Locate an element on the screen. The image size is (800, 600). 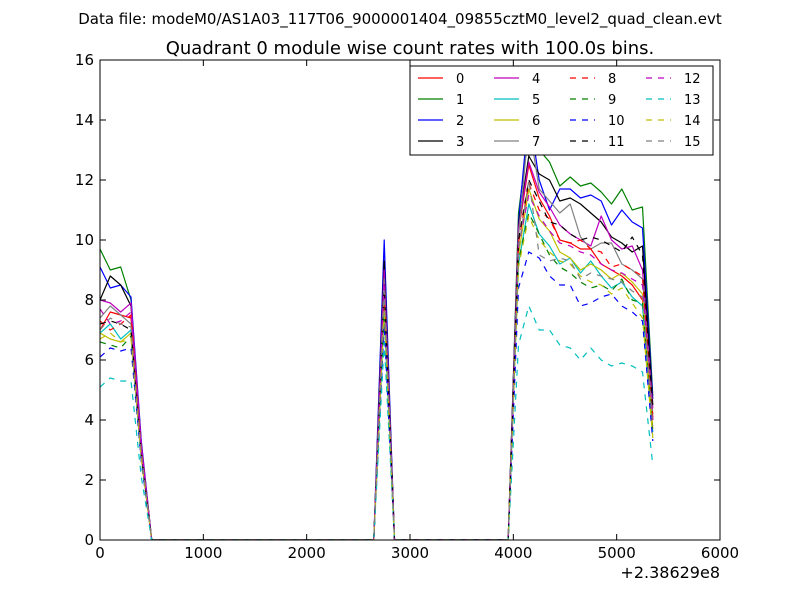
x-tick-label: 4000 is located at coordinates (513, 553).